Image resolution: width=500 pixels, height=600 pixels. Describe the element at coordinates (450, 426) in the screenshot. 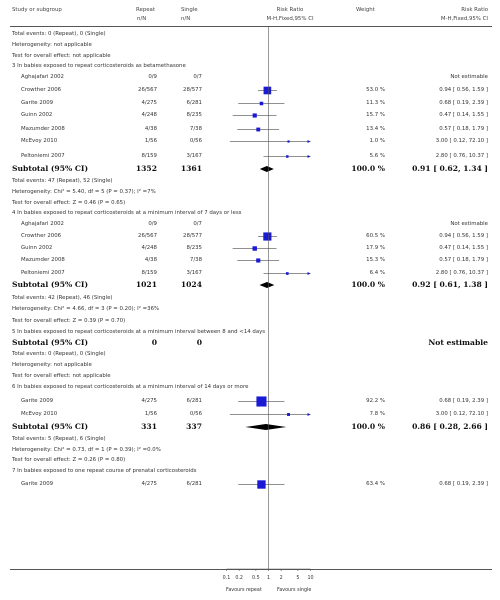

I see `subtotal-risk-ratio: 0.86 [ 0.28, 2.66 ]` at that location.